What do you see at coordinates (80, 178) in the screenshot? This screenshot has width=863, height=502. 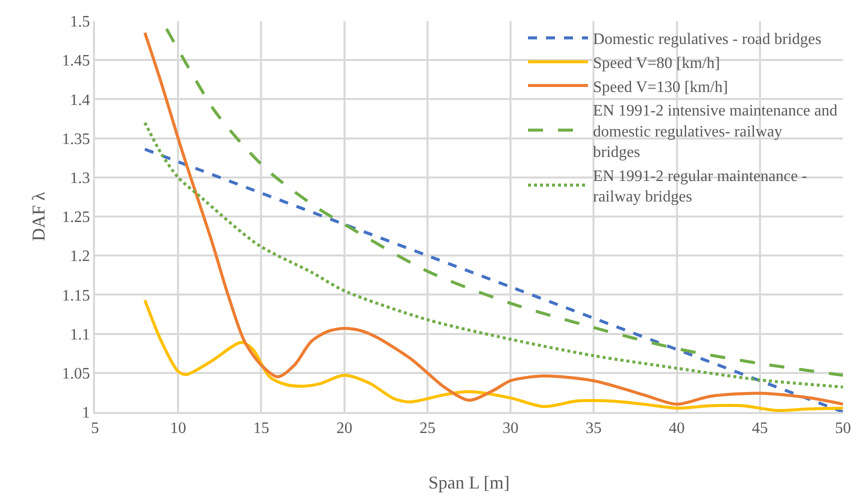 I see `y-tick-label: 1.3` at bounding box center [80, 178].